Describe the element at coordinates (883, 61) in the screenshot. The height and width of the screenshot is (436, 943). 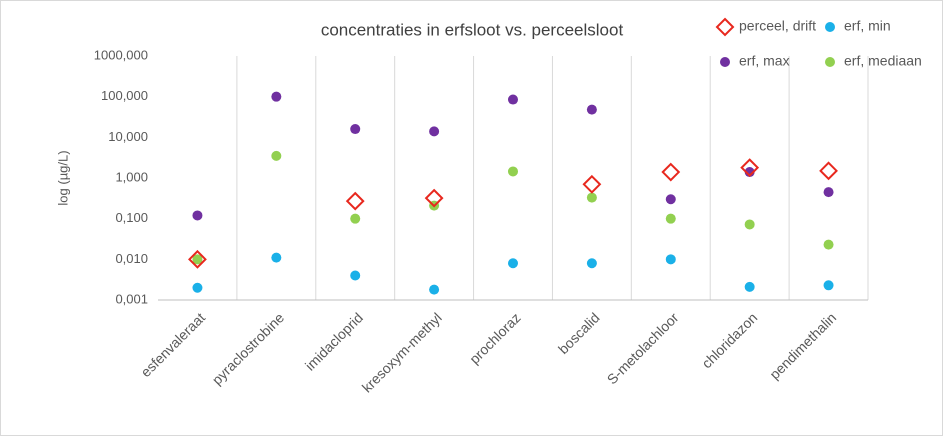
I see `legend-label: erf, mediaan` at that location.